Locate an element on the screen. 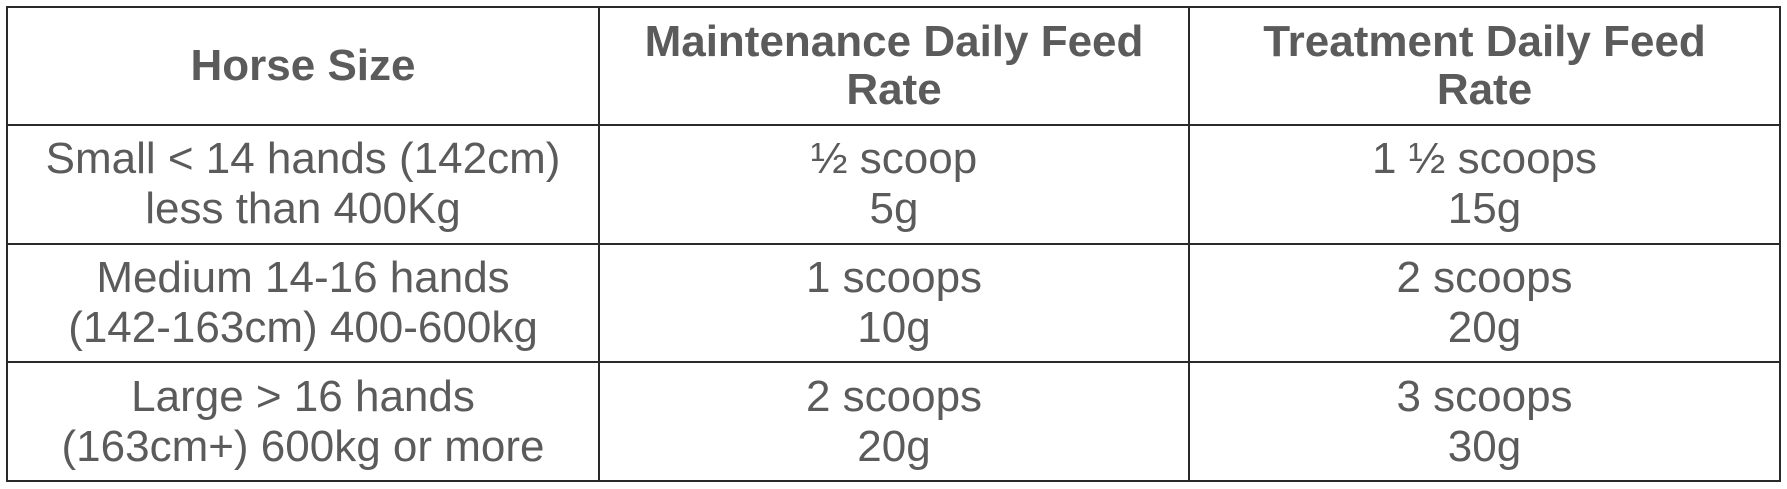 This screenshot has height=489, width=1787. size-line-1: Large > 16 hands is located at coordinates (303, 396).